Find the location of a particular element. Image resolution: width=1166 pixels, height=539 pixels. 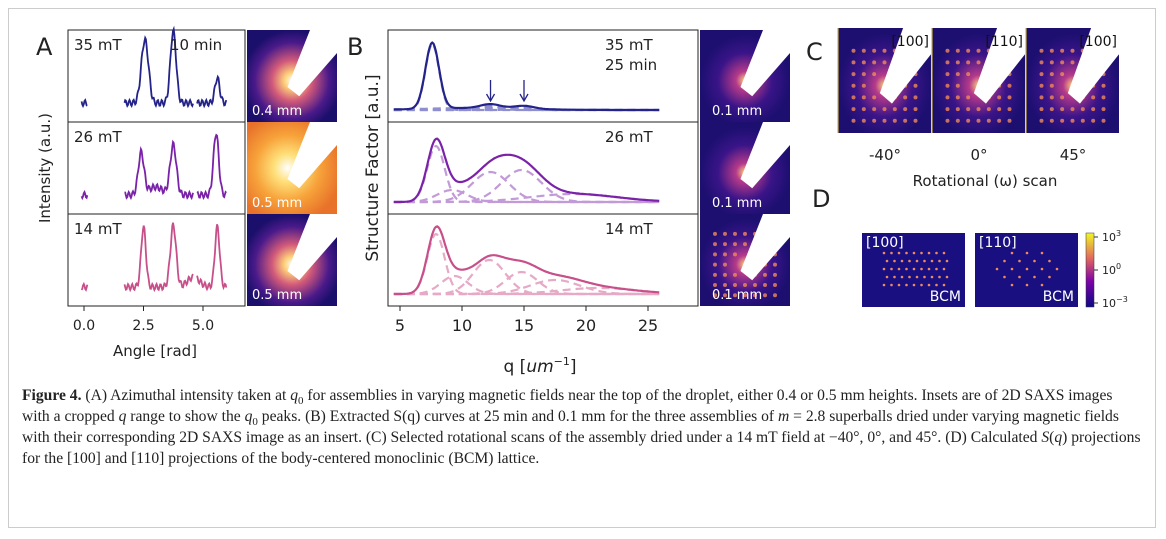

structure-factor-curve is located at coordinates (526, 170).